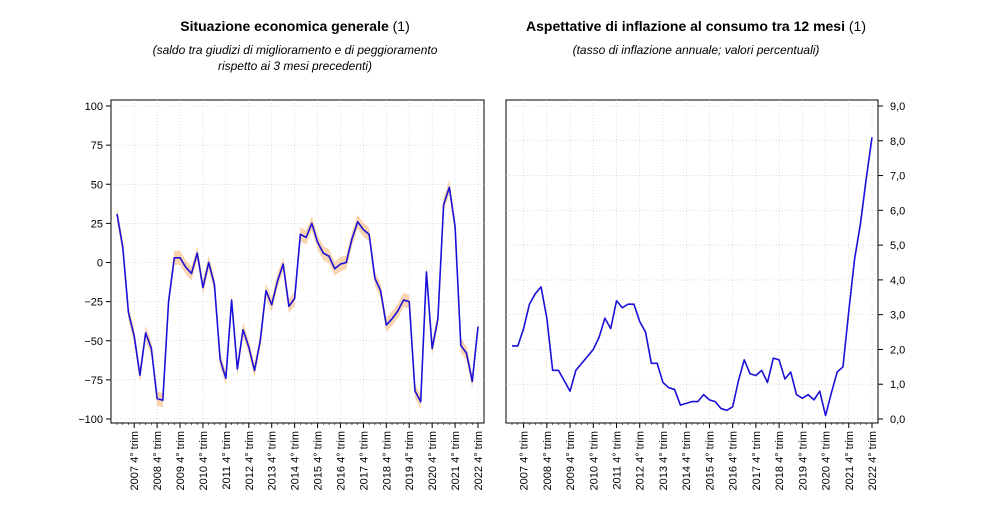  Describe the element at coordinates (873, 460) in the screenshot. I see `right-x-tick-label: 2022 4° trim` at that location.